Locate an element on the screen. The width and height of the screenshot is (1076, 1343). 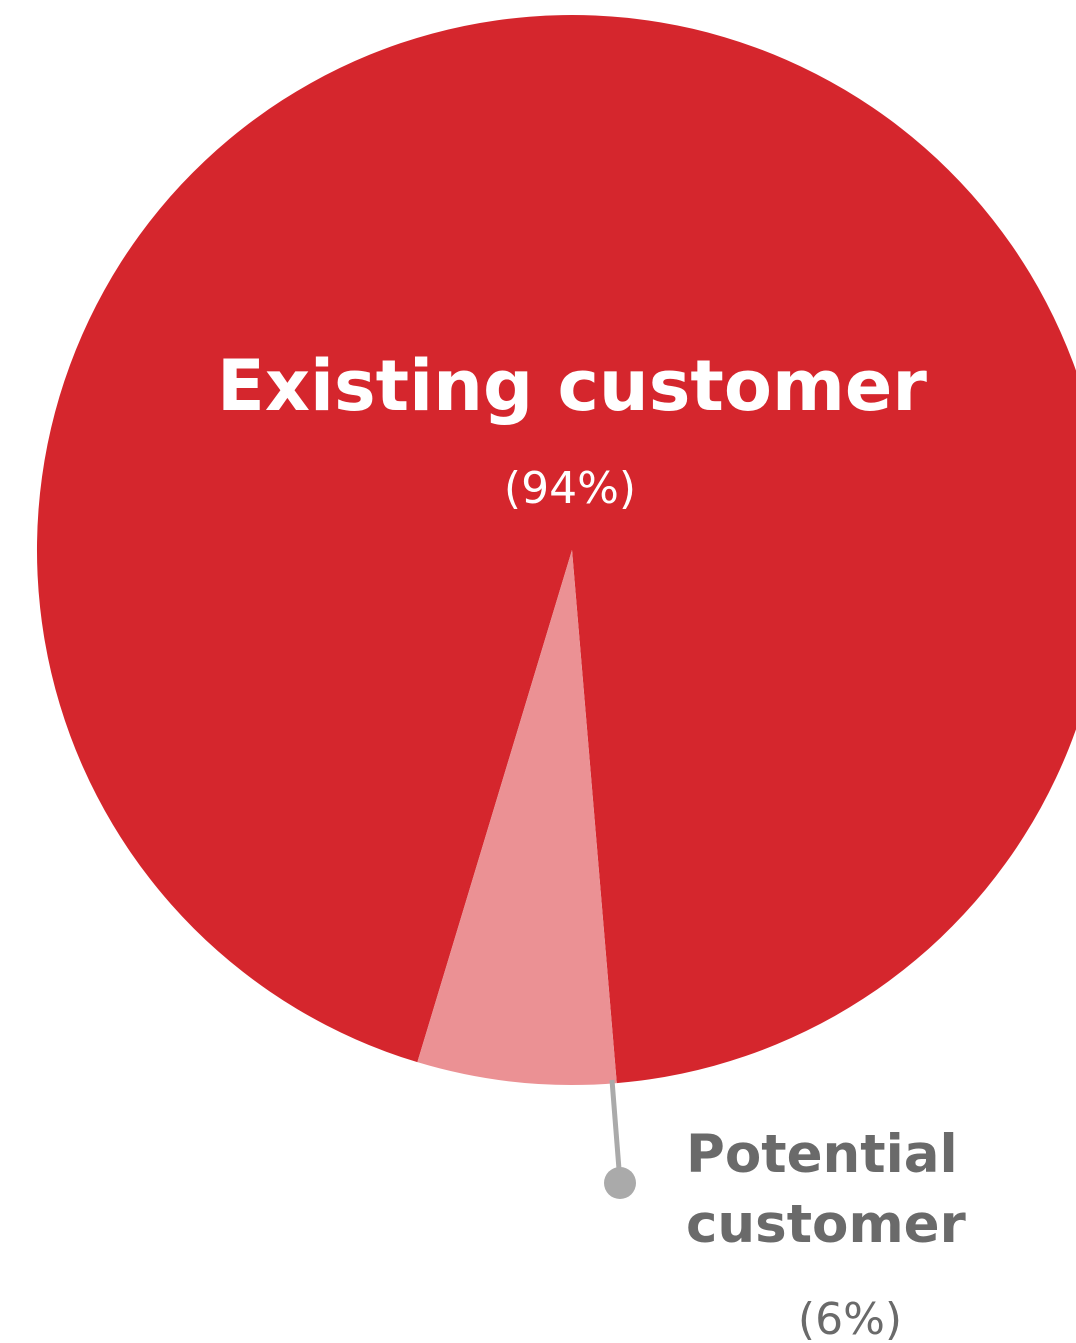
pie-slice-potential-customer is located at coordinates (517, 817).